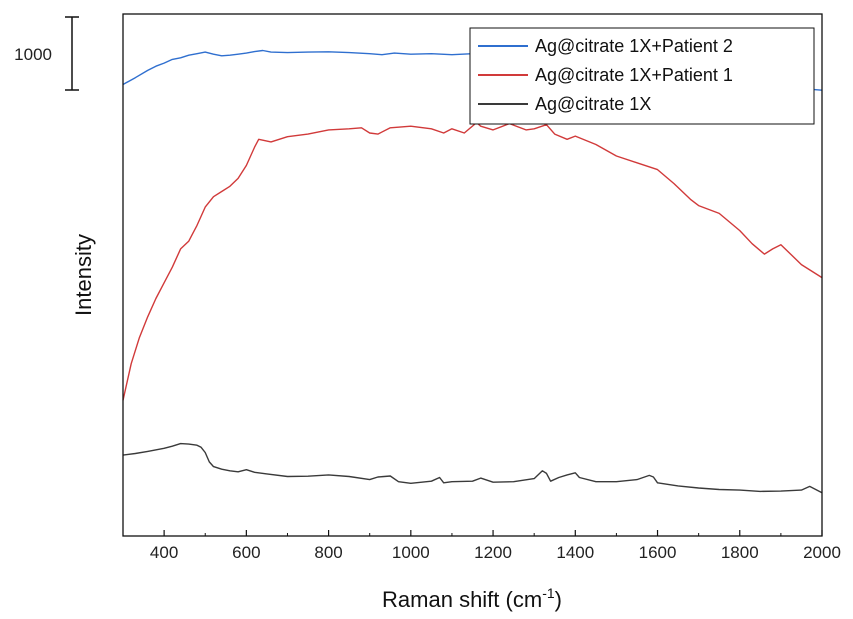 The width and height of the screenshot is (853, 619). I want to click on legend-item: Ag@citrate 1X+Patient 1, so click(605, 75).